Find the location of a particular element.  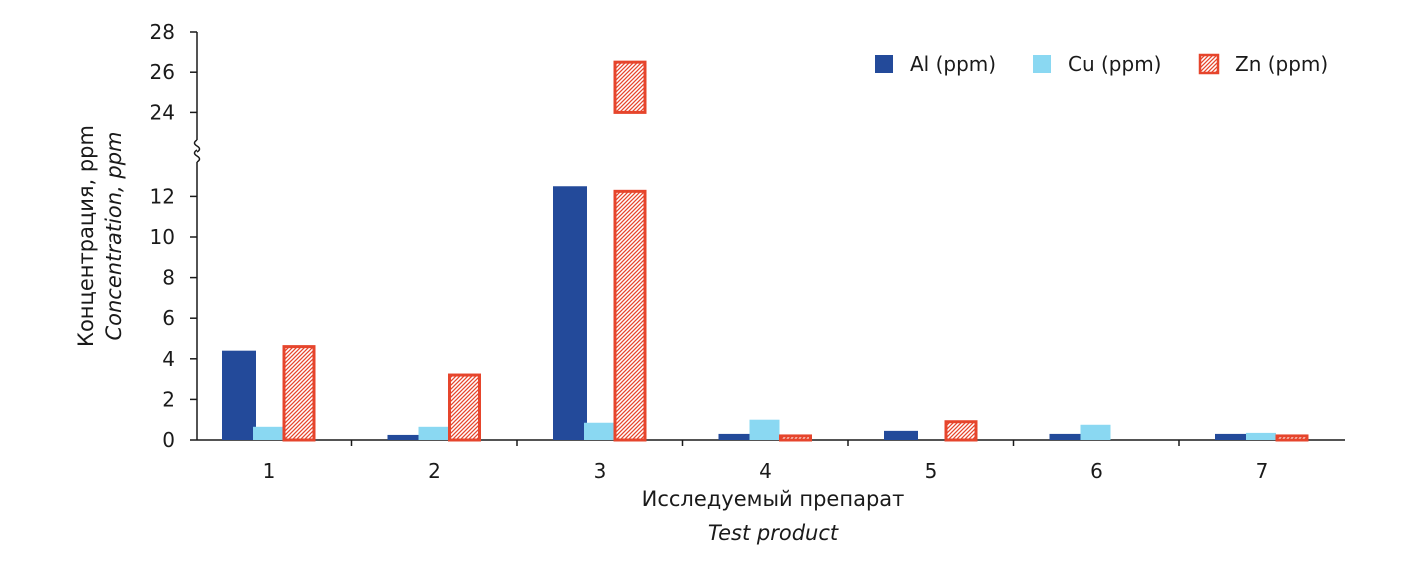

legend-label: Zn (ppm) is located at coordinates (1281, 64).